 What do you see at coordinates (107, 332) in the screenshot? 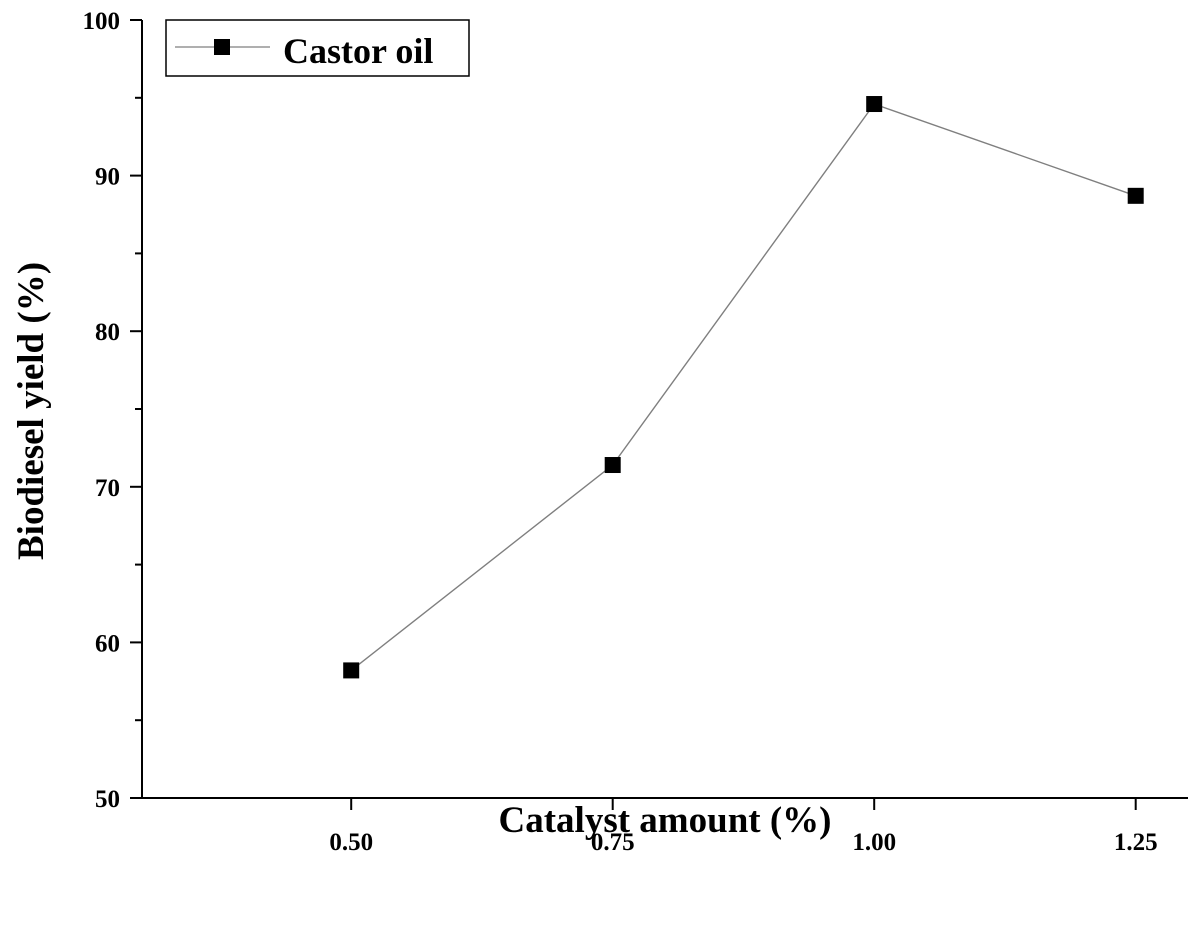
I see `y-tick-label: 80` at bounding box center [107, 332].